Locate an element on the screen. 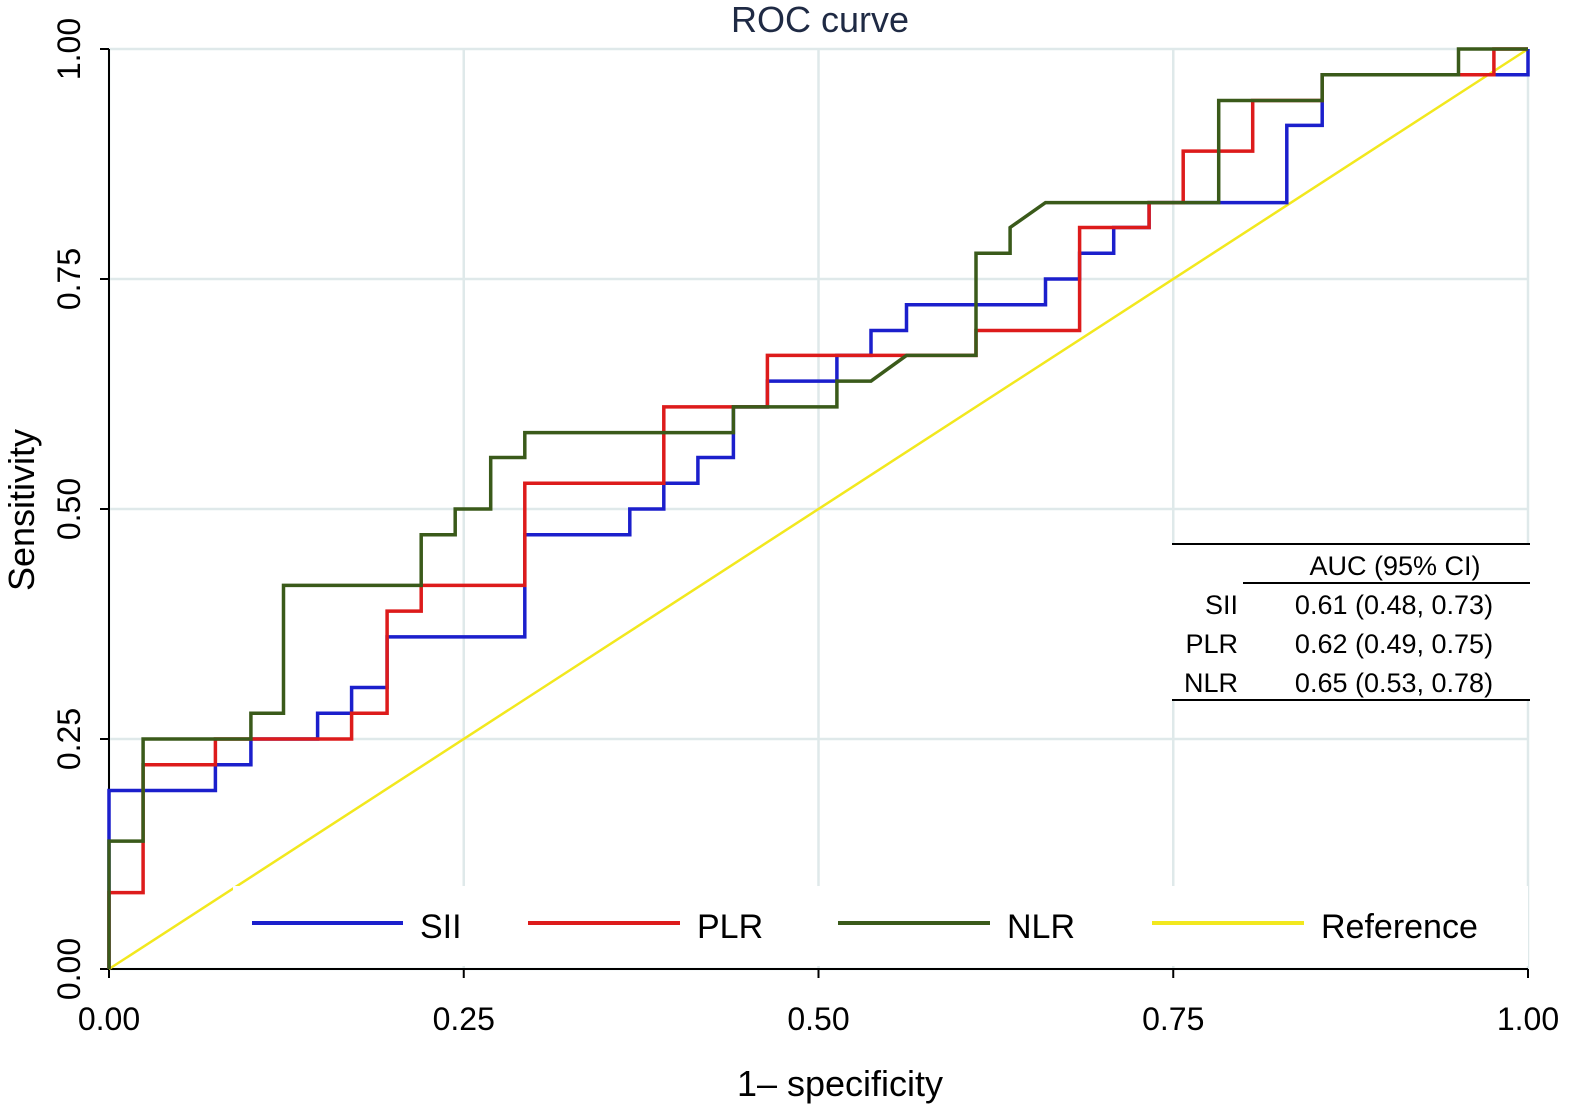  x-axis-label: 1– specificity is located at coordinates (840, 1083).